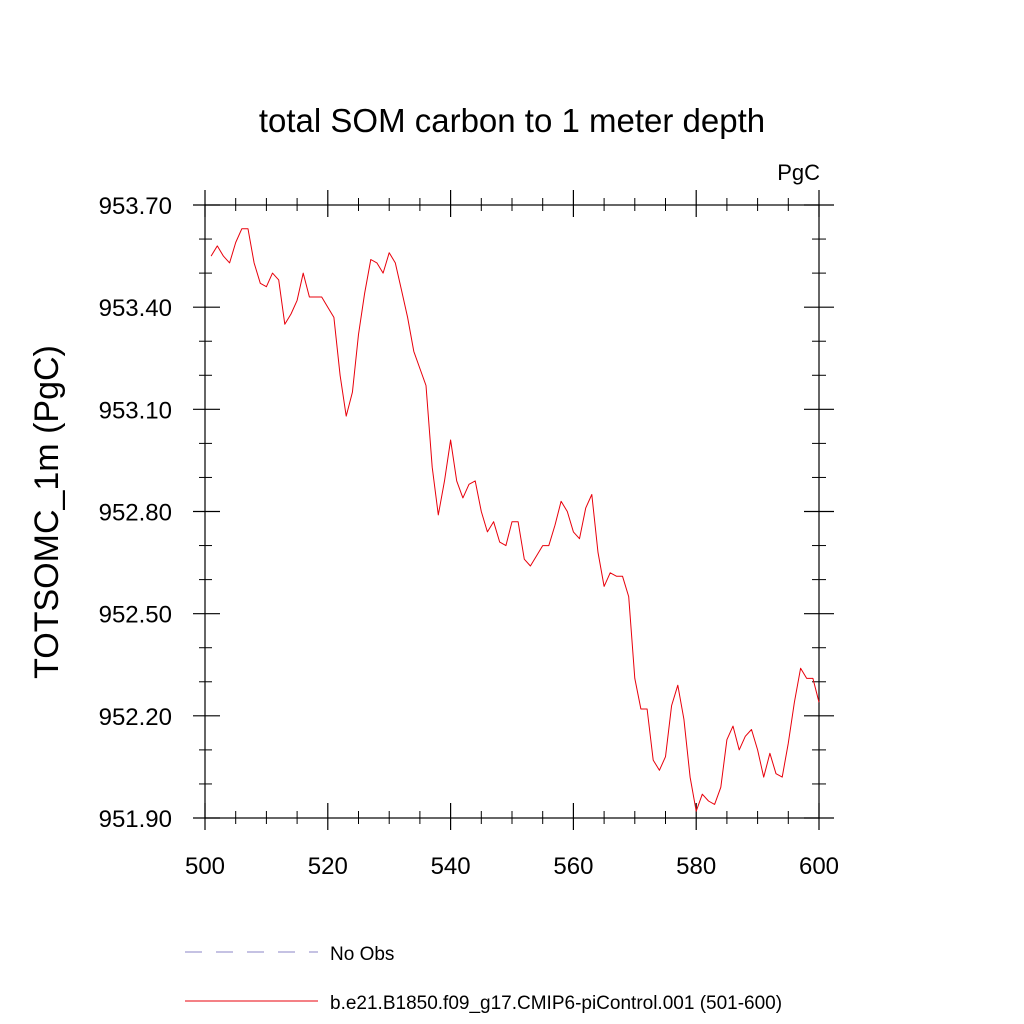  I want to click on y-tick-label: 953.70, so click(135, 206).